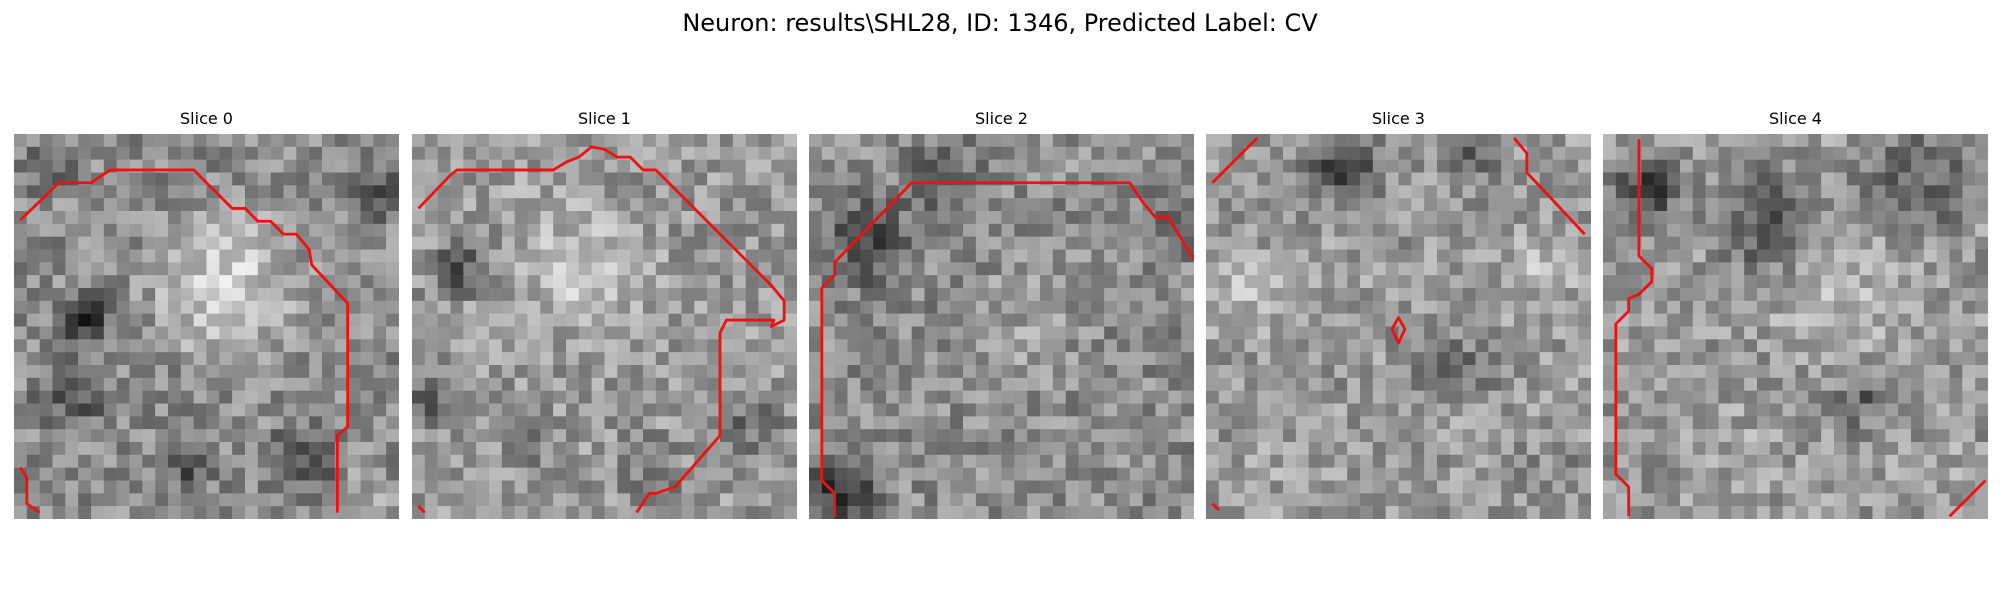 The width and height of the screenshot is (2000, 600). What do you see at coordinates (604, 118) in the screenshot?
I see `slice-title: Slice 1` at bounding box center [604, 118].